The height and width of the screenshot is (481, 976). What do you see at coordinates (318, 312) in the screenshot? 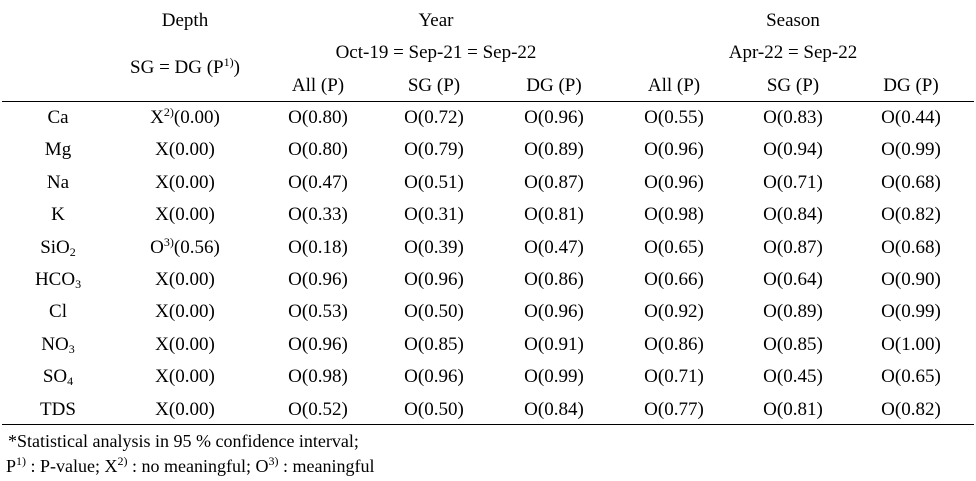
I see `year-cell: O(0.53)` at bounding box center [318, 312].